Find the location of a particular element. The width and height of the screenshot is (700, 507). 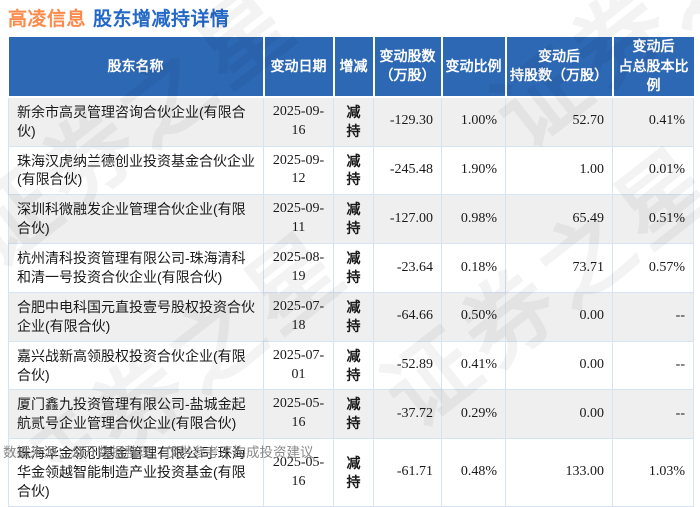

header-ratio-after: 变动后 占总股本比例 is located at coordinates (653, 67).